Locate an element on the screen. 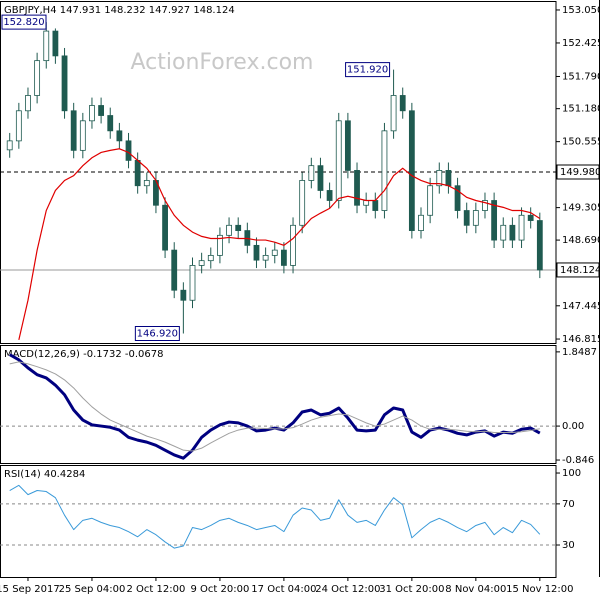 The height and width of the screenshot is (600, 600). y-tick-label: 153.050 is located at coordinates (581, 10).